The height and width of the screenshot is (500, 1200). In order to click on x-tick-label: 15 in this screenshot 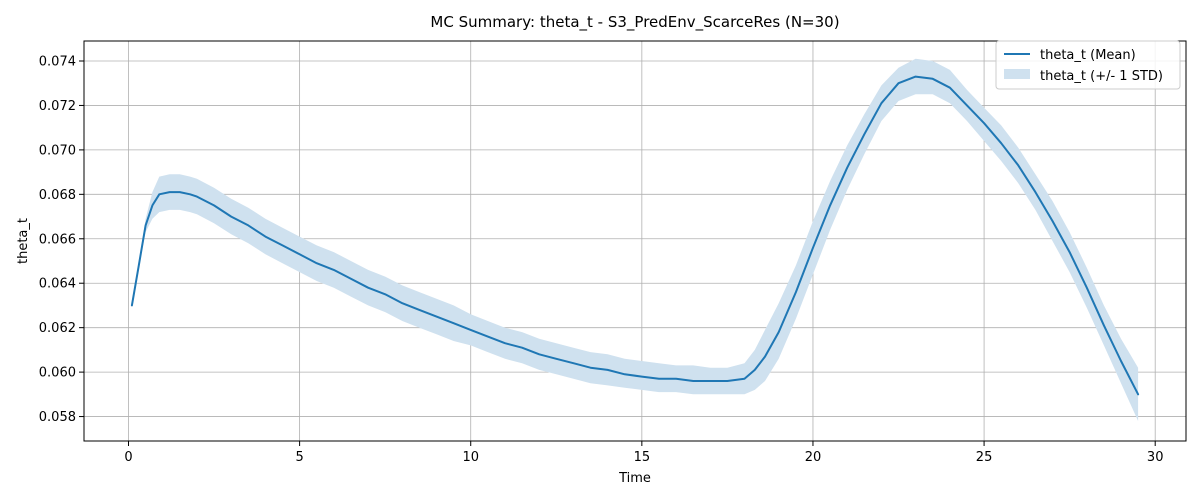, I will do `click(642, 457)`.